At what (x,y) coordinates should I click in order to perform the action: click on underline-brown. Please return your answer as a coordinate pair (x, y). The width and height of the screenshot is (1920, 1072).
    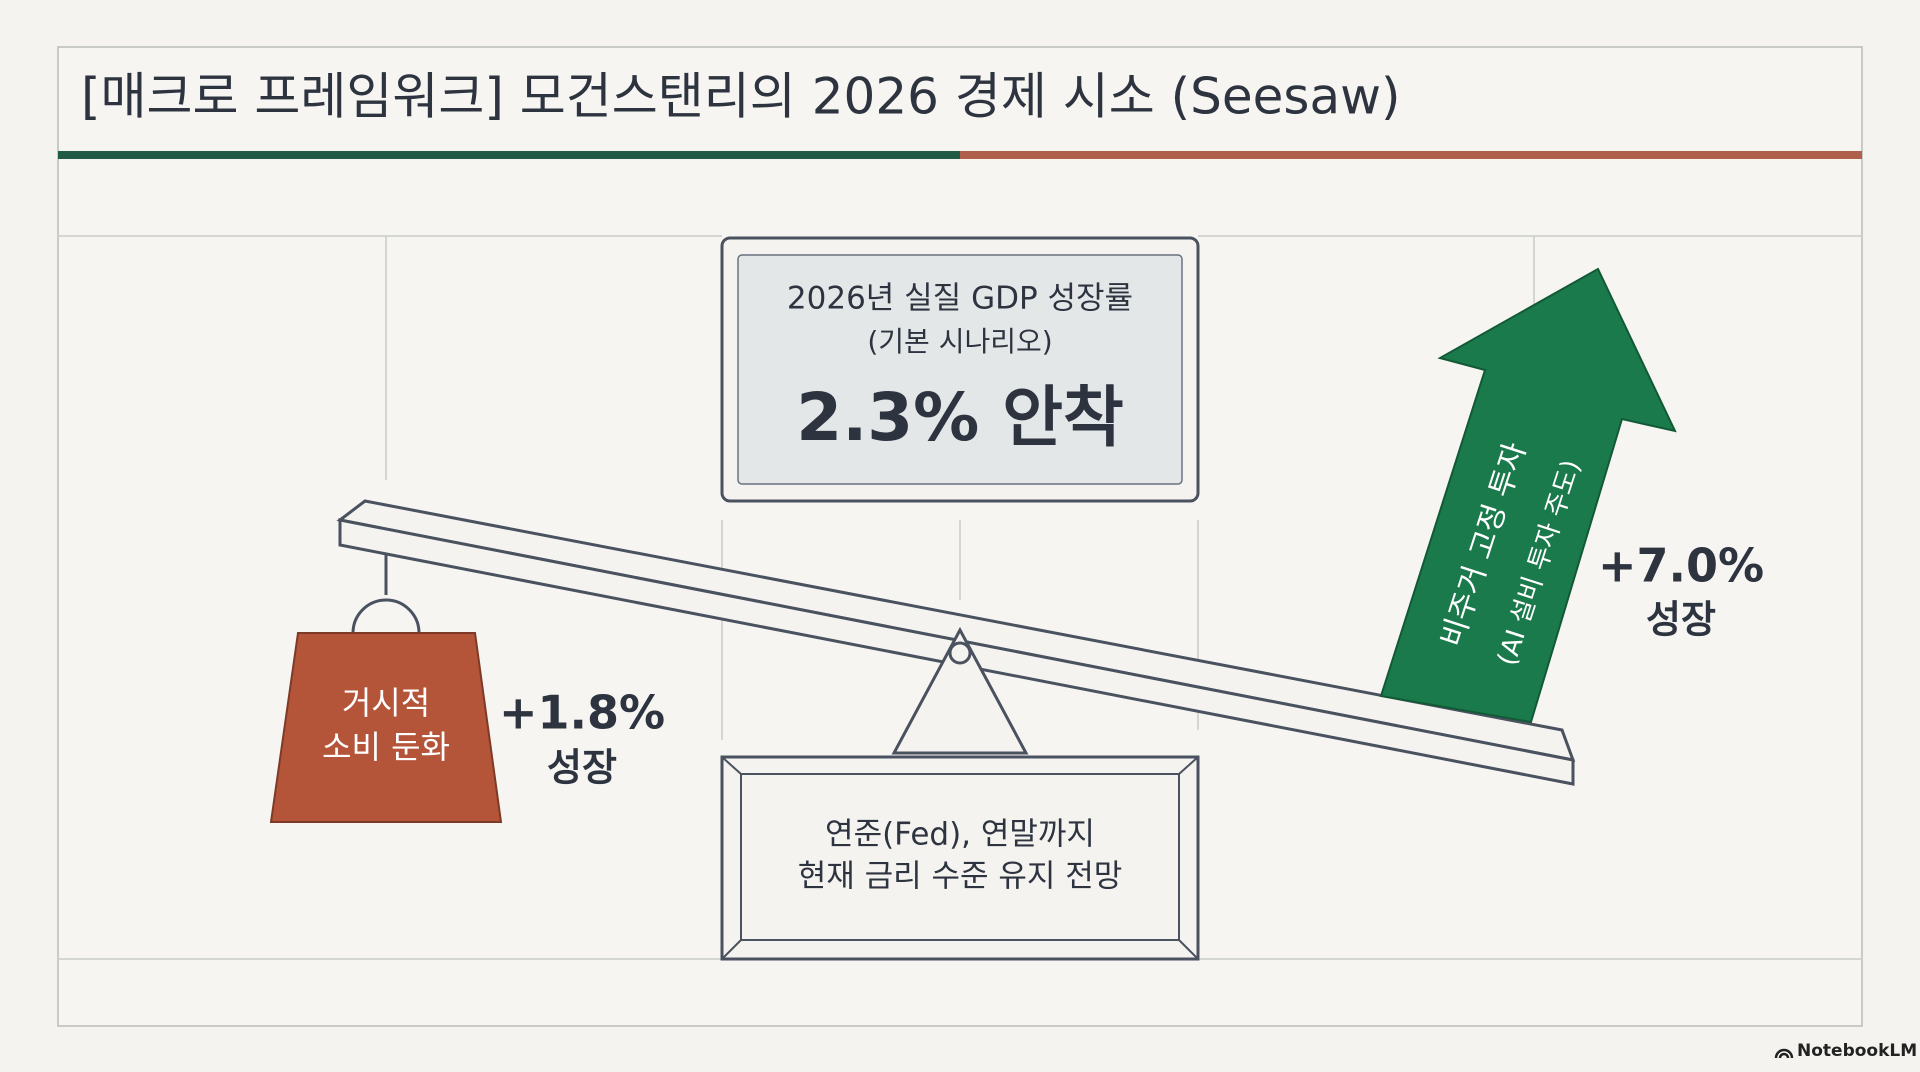
    Looking at the image, I should click on (1411, 155).